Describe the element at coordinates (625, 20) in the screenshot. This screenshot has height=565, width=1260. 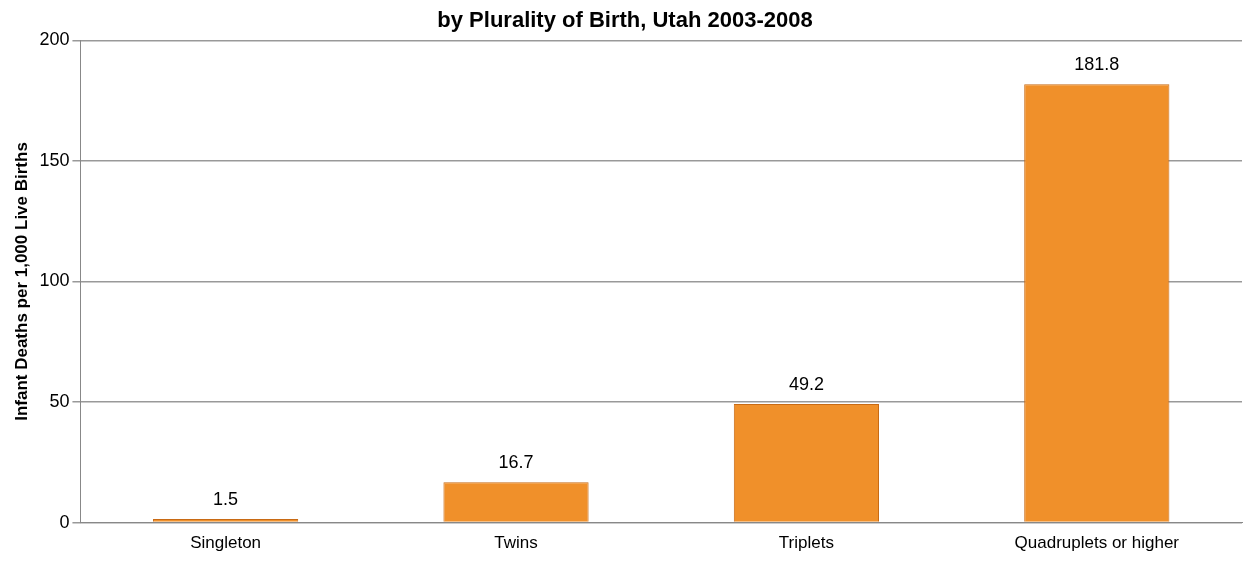
I see `chart-title: by Plurality of Birth, Utah 2003-2008` at that location.